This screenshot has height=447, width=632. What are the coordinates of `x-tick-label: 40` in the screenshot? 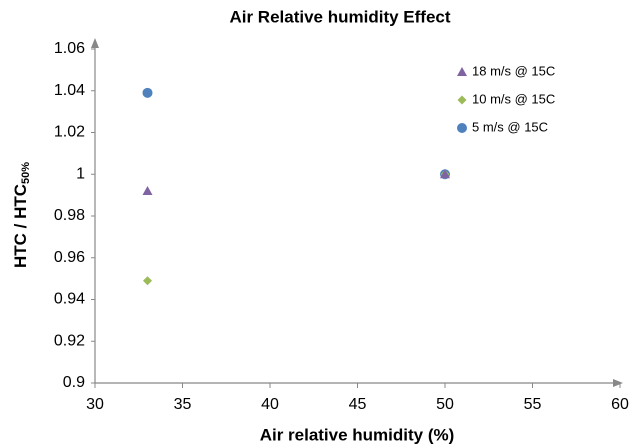 It's located at (270, 404).